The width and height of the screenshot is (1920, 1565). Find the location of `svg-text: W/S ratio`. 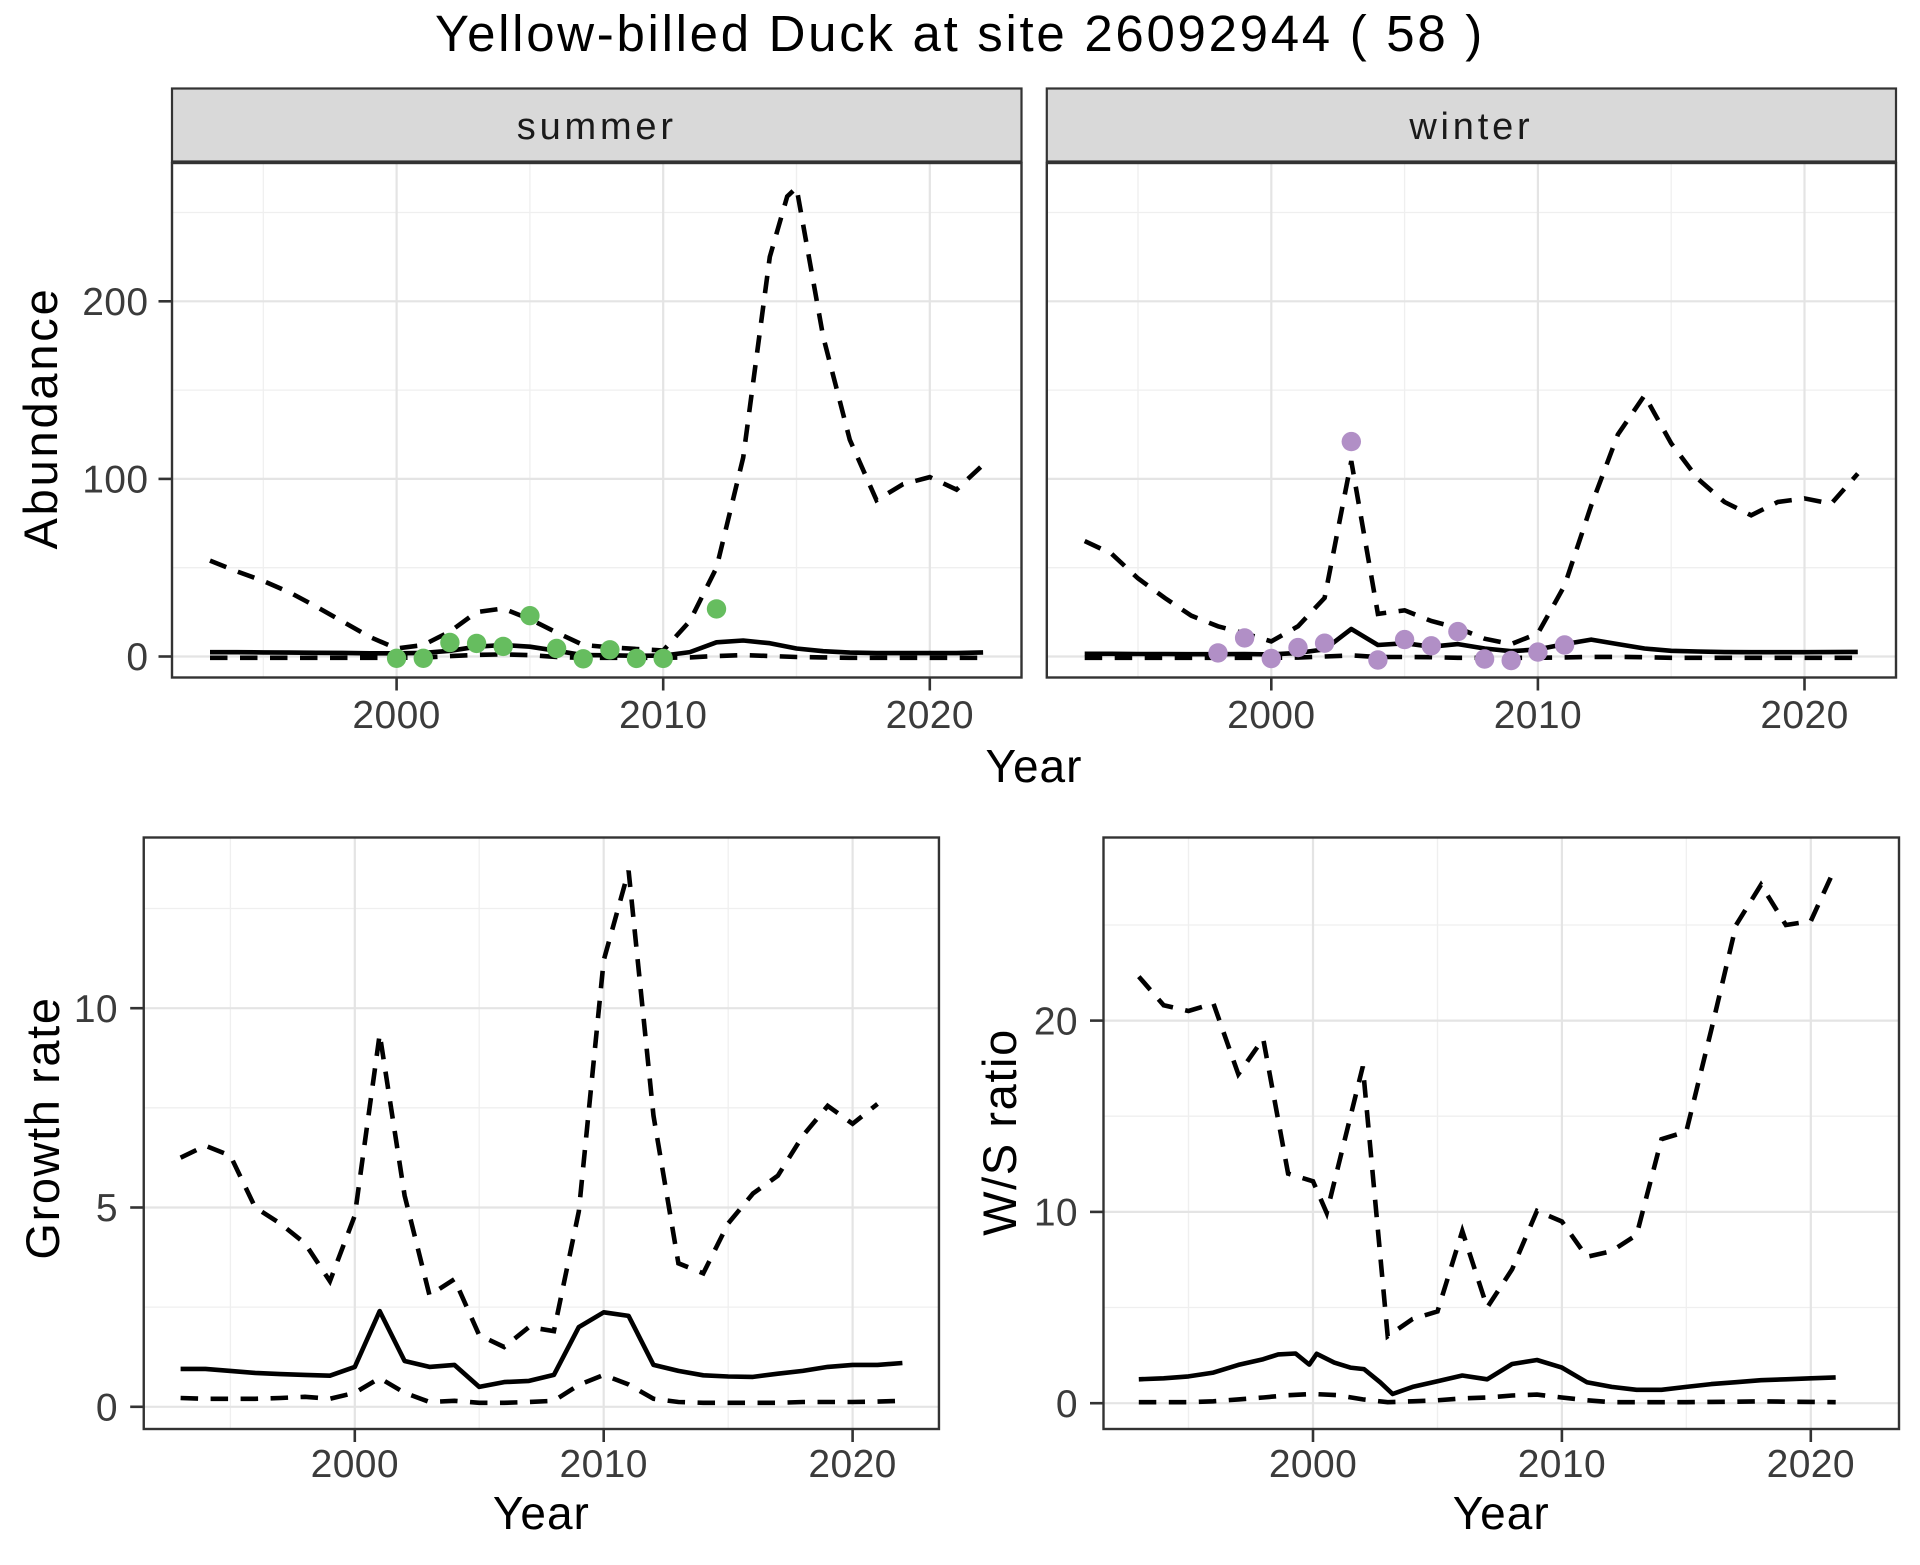

svg-text: W/S ratio is located at coordinates (999, 1132).